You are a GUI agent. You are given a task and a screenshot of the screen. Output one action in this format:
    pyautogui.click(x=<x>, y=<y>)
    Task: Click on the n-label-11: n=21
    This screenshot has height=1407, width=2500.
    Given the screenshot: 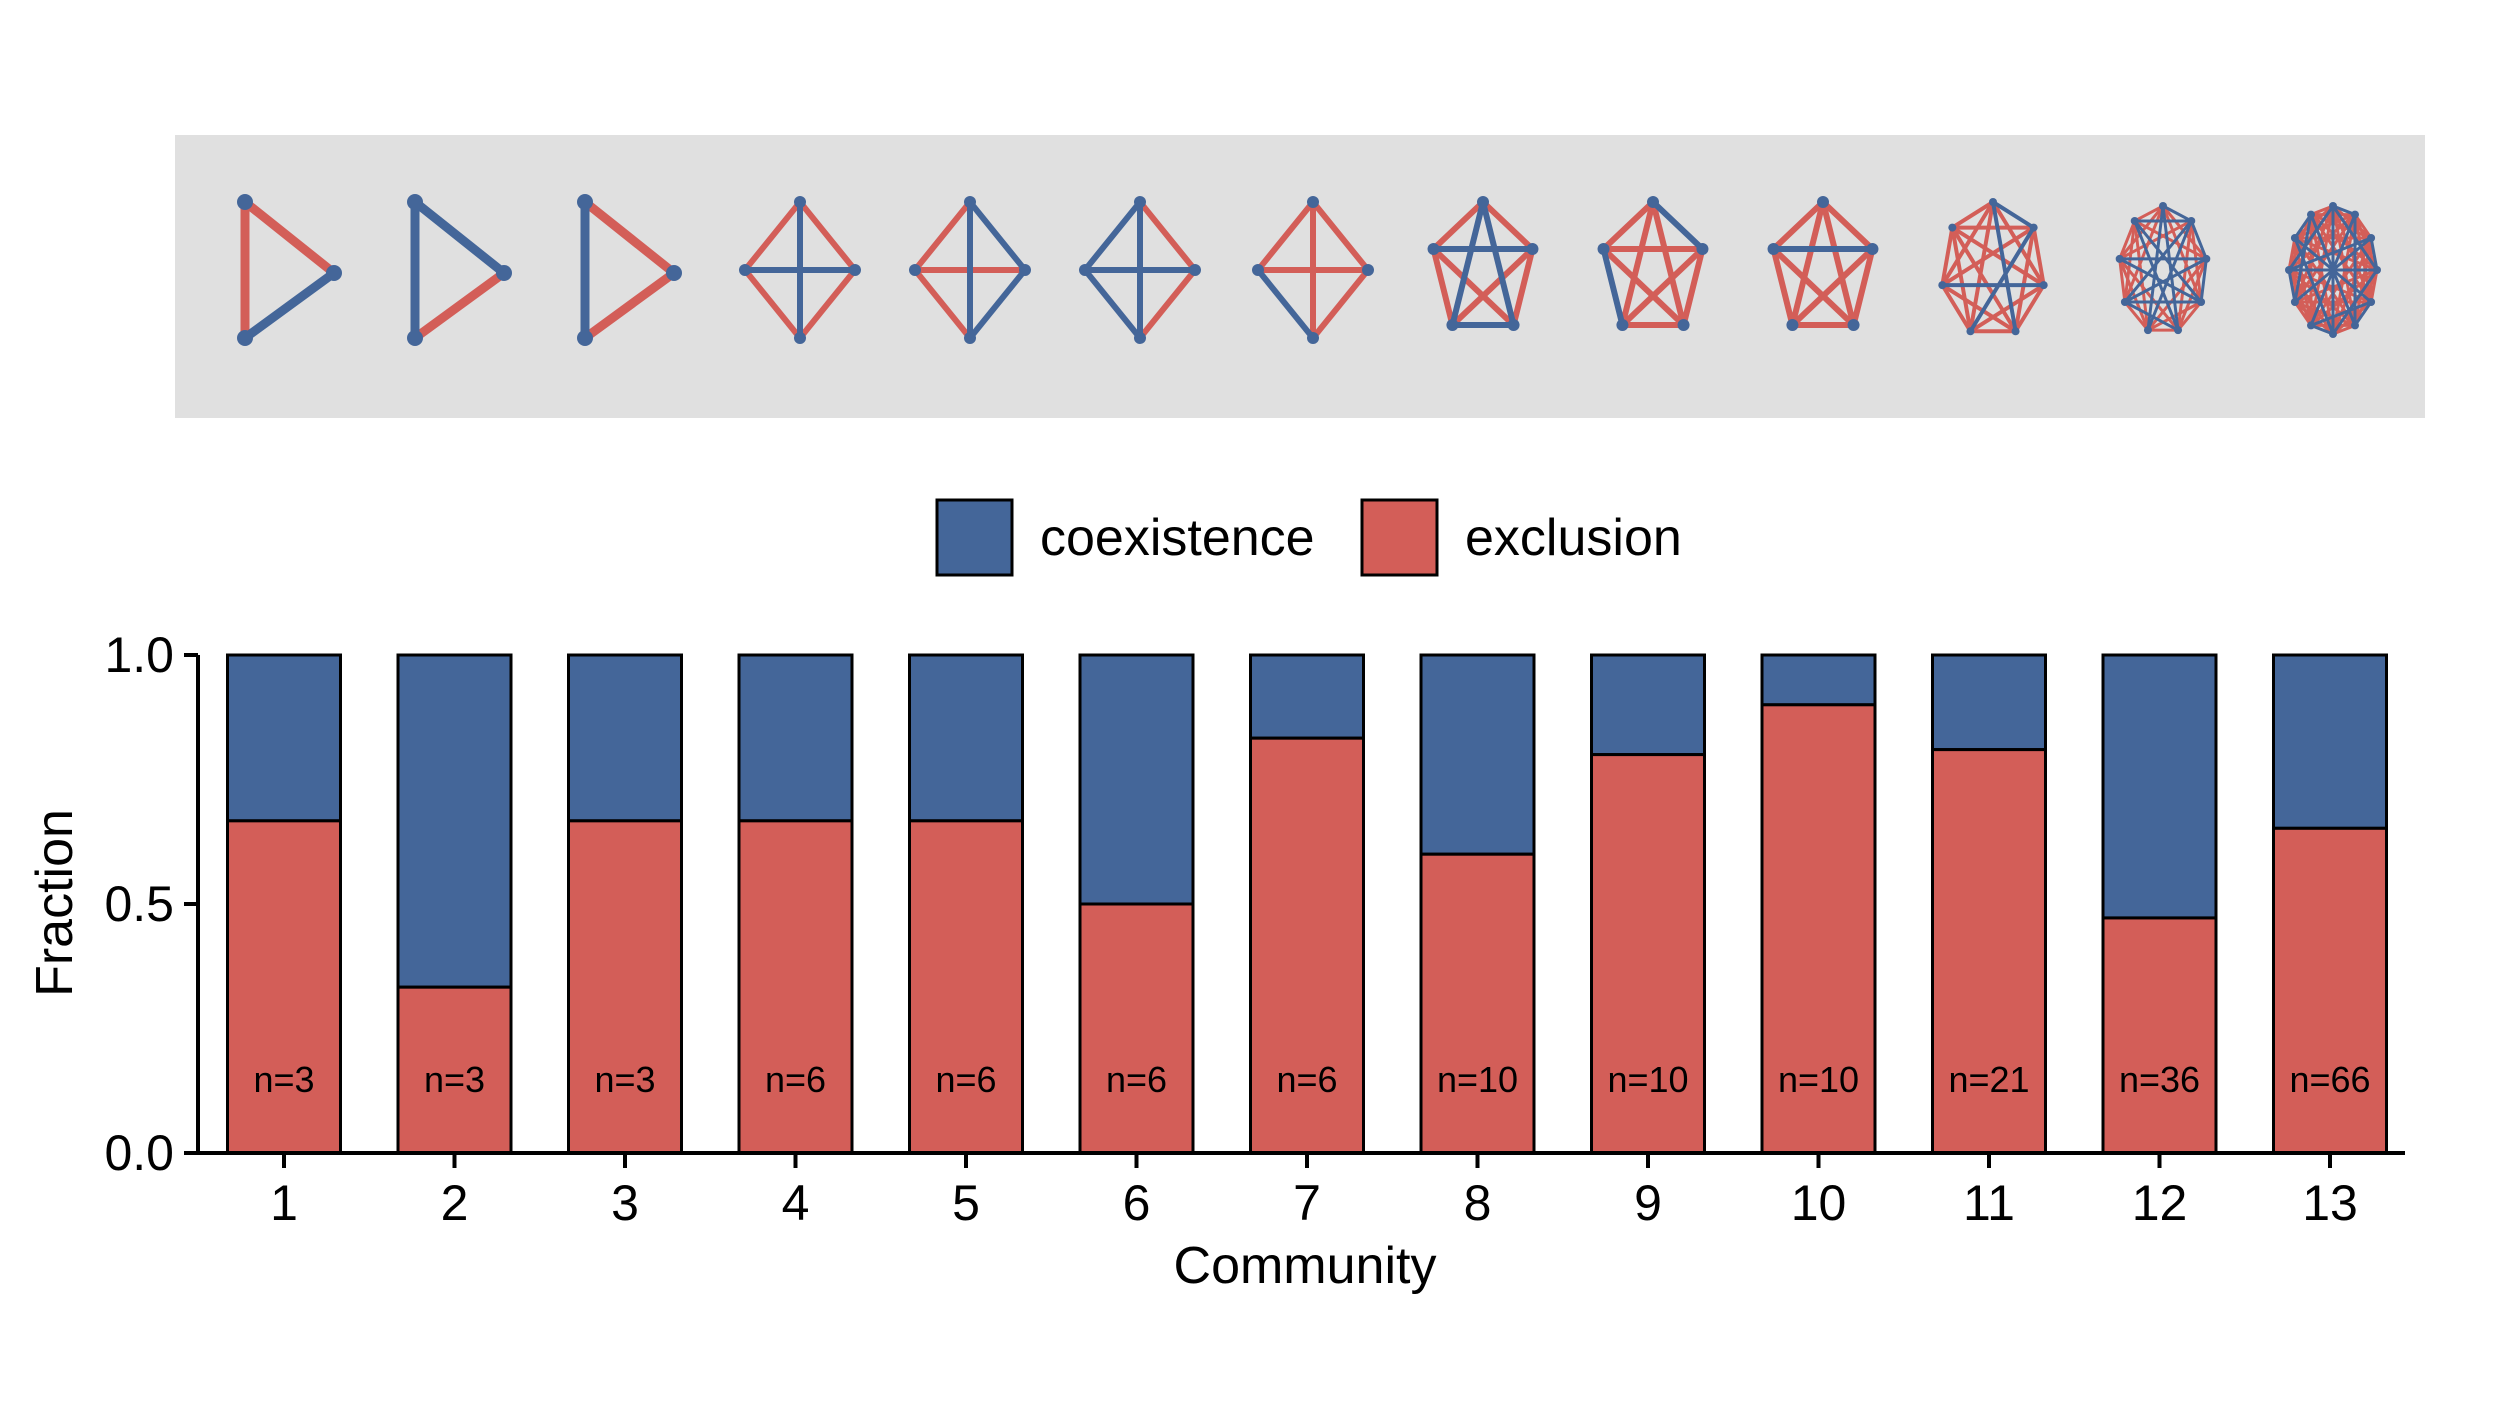 What is the action you would take?
    pyautogui.click(x=1988, y=1079)
    